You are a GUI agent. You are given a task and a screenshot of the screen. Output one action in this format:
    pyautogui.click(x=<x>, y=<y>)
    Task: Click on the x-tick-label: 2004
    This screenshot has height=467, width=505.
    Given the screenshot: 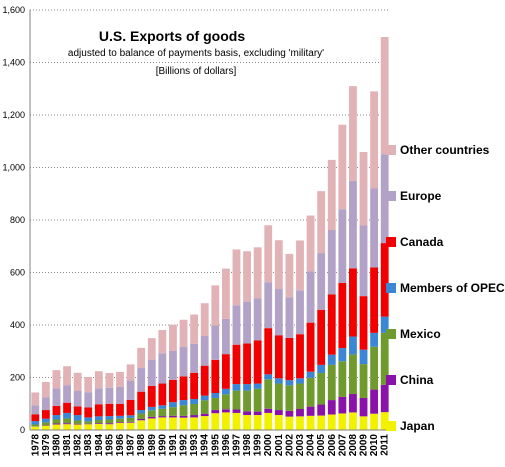 What is the action you would take?
    pyautogui.click(x=311, y=445)
    